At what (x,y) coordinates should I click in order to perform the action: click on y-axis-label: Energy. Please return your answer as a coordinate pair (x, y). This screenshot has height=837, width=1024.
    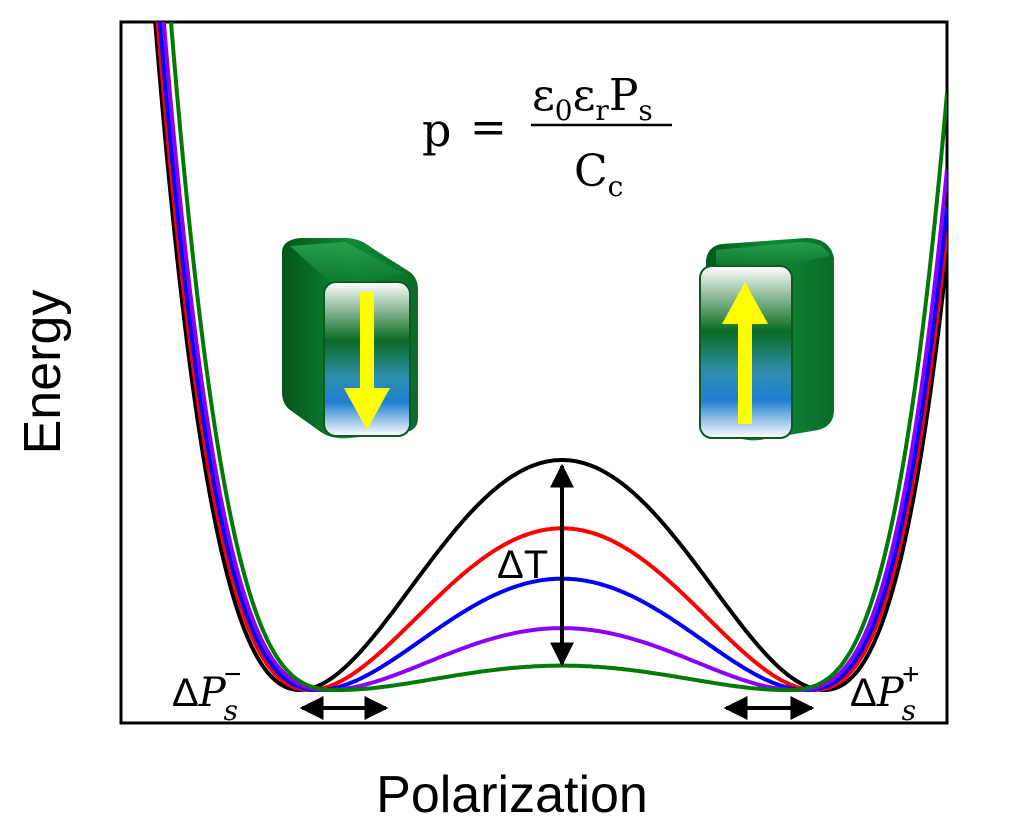
    Looking at the image, I should click on (43, 372).